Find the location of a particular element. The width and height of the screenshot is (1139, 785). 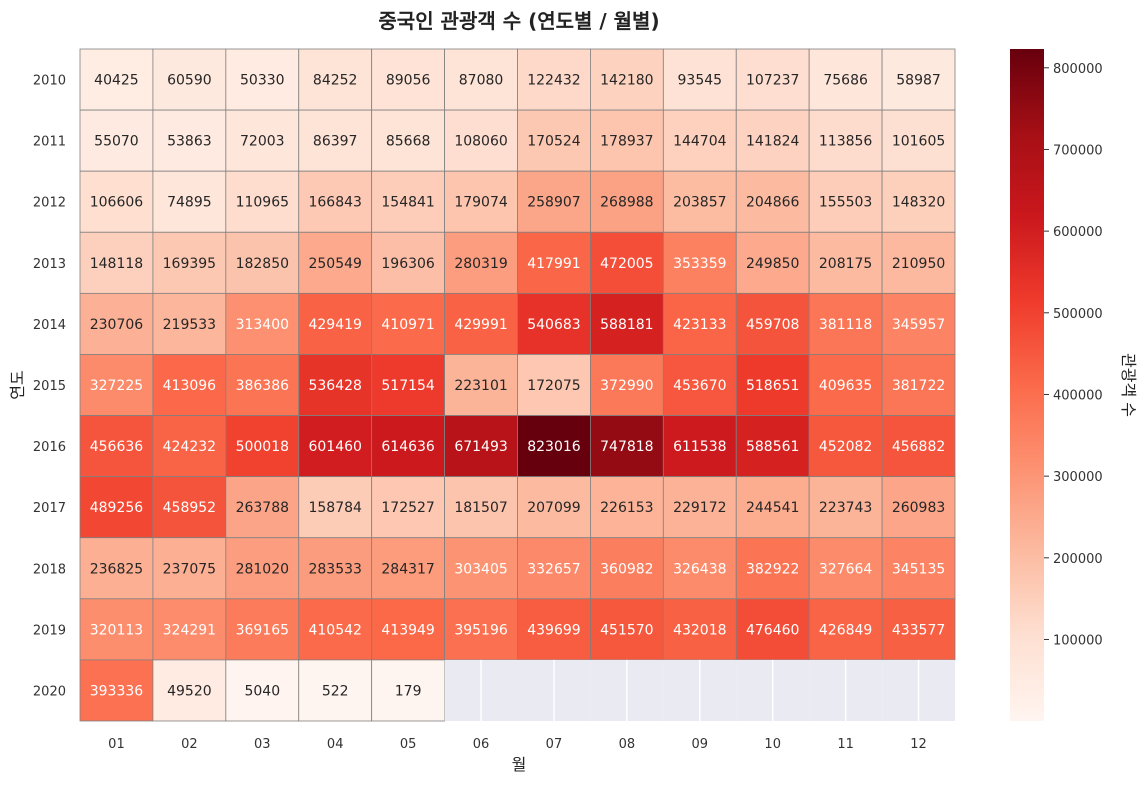

cell-value-label: 108060 is located at coordinates (480, 142).